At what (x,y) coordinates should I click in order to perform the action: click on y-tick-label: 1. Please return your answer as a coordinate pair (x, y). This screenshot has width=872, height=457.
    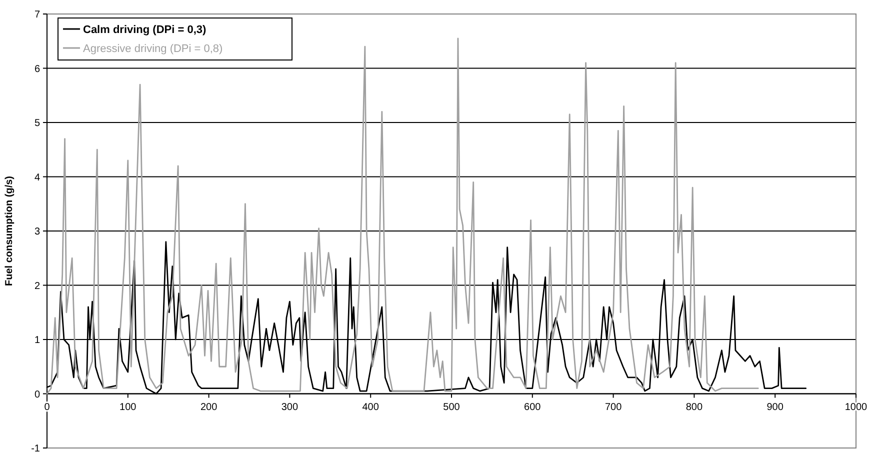
    Looking at the image, I should click on (37, 340).